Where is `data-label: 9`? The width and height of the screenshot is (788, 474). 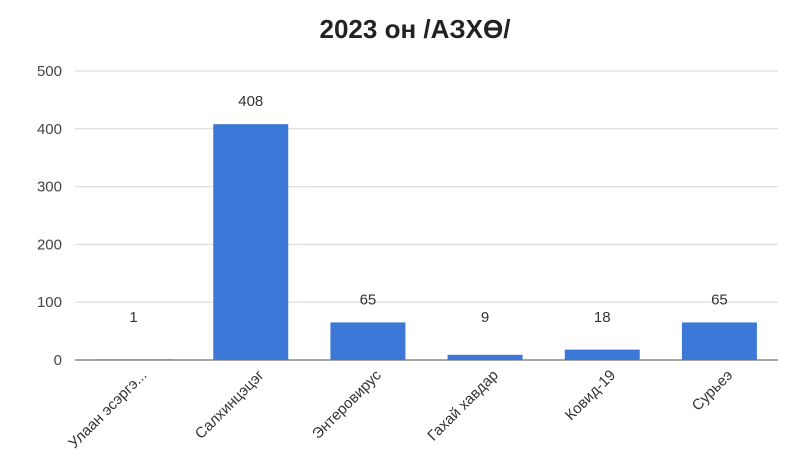
data-label: 9 is located at coordinates (485, 317).